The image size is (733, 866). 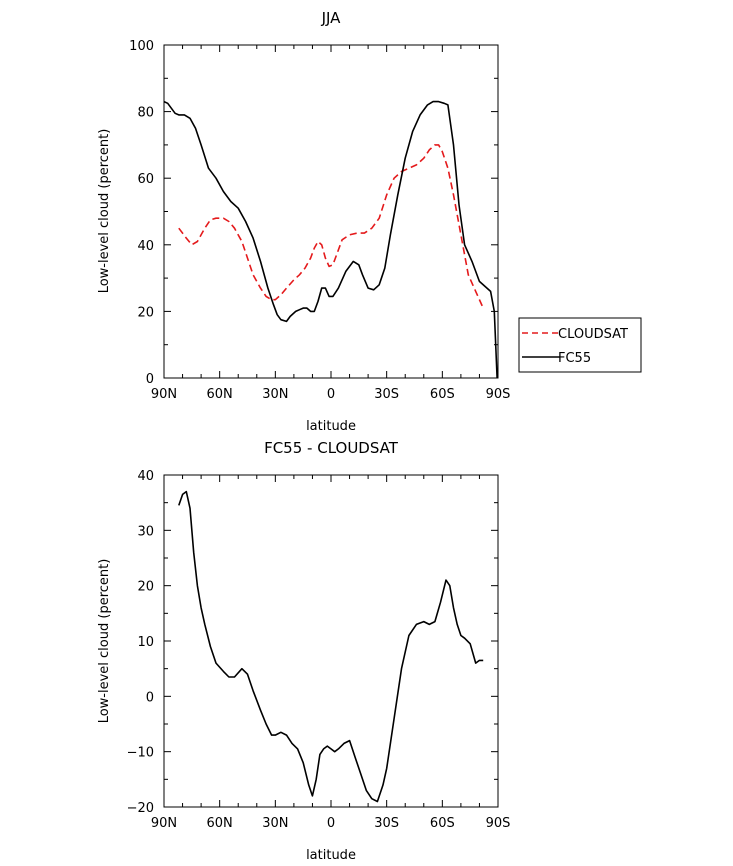 I want to click on panel2-ytick-label: 30, so click(x=145, y=531).